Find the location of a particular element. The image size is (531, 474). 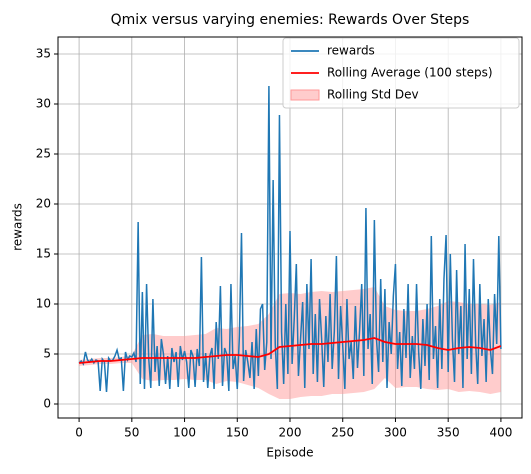

x-tick-label: 200 is located at coordinates (290, 433).